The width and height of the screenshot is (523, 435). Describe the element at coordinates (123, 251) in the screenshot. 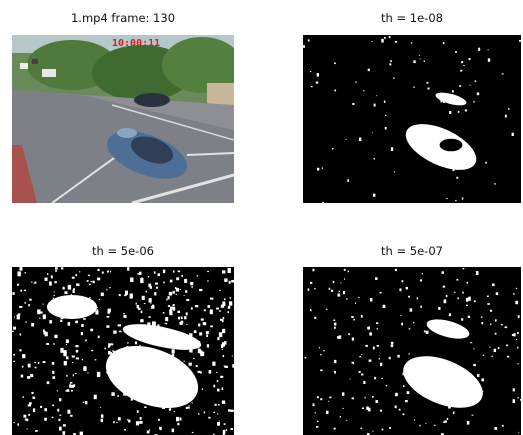

I see `panel-title: th = 5e-06` at that location.